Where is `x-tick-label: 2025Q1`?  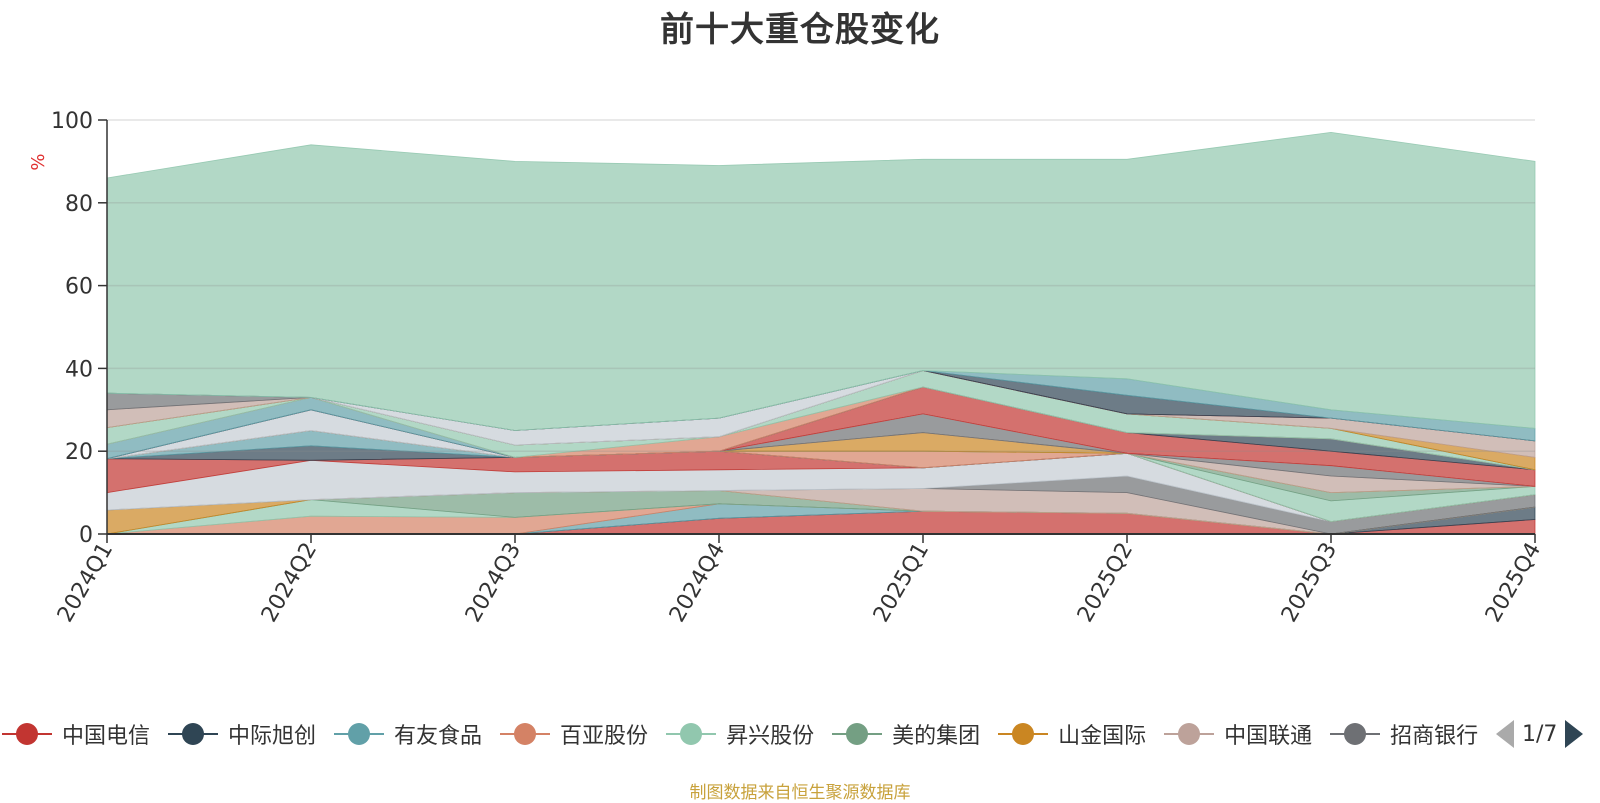 x-tick-label: 2025Q1 is located at coordinates (901, 583).